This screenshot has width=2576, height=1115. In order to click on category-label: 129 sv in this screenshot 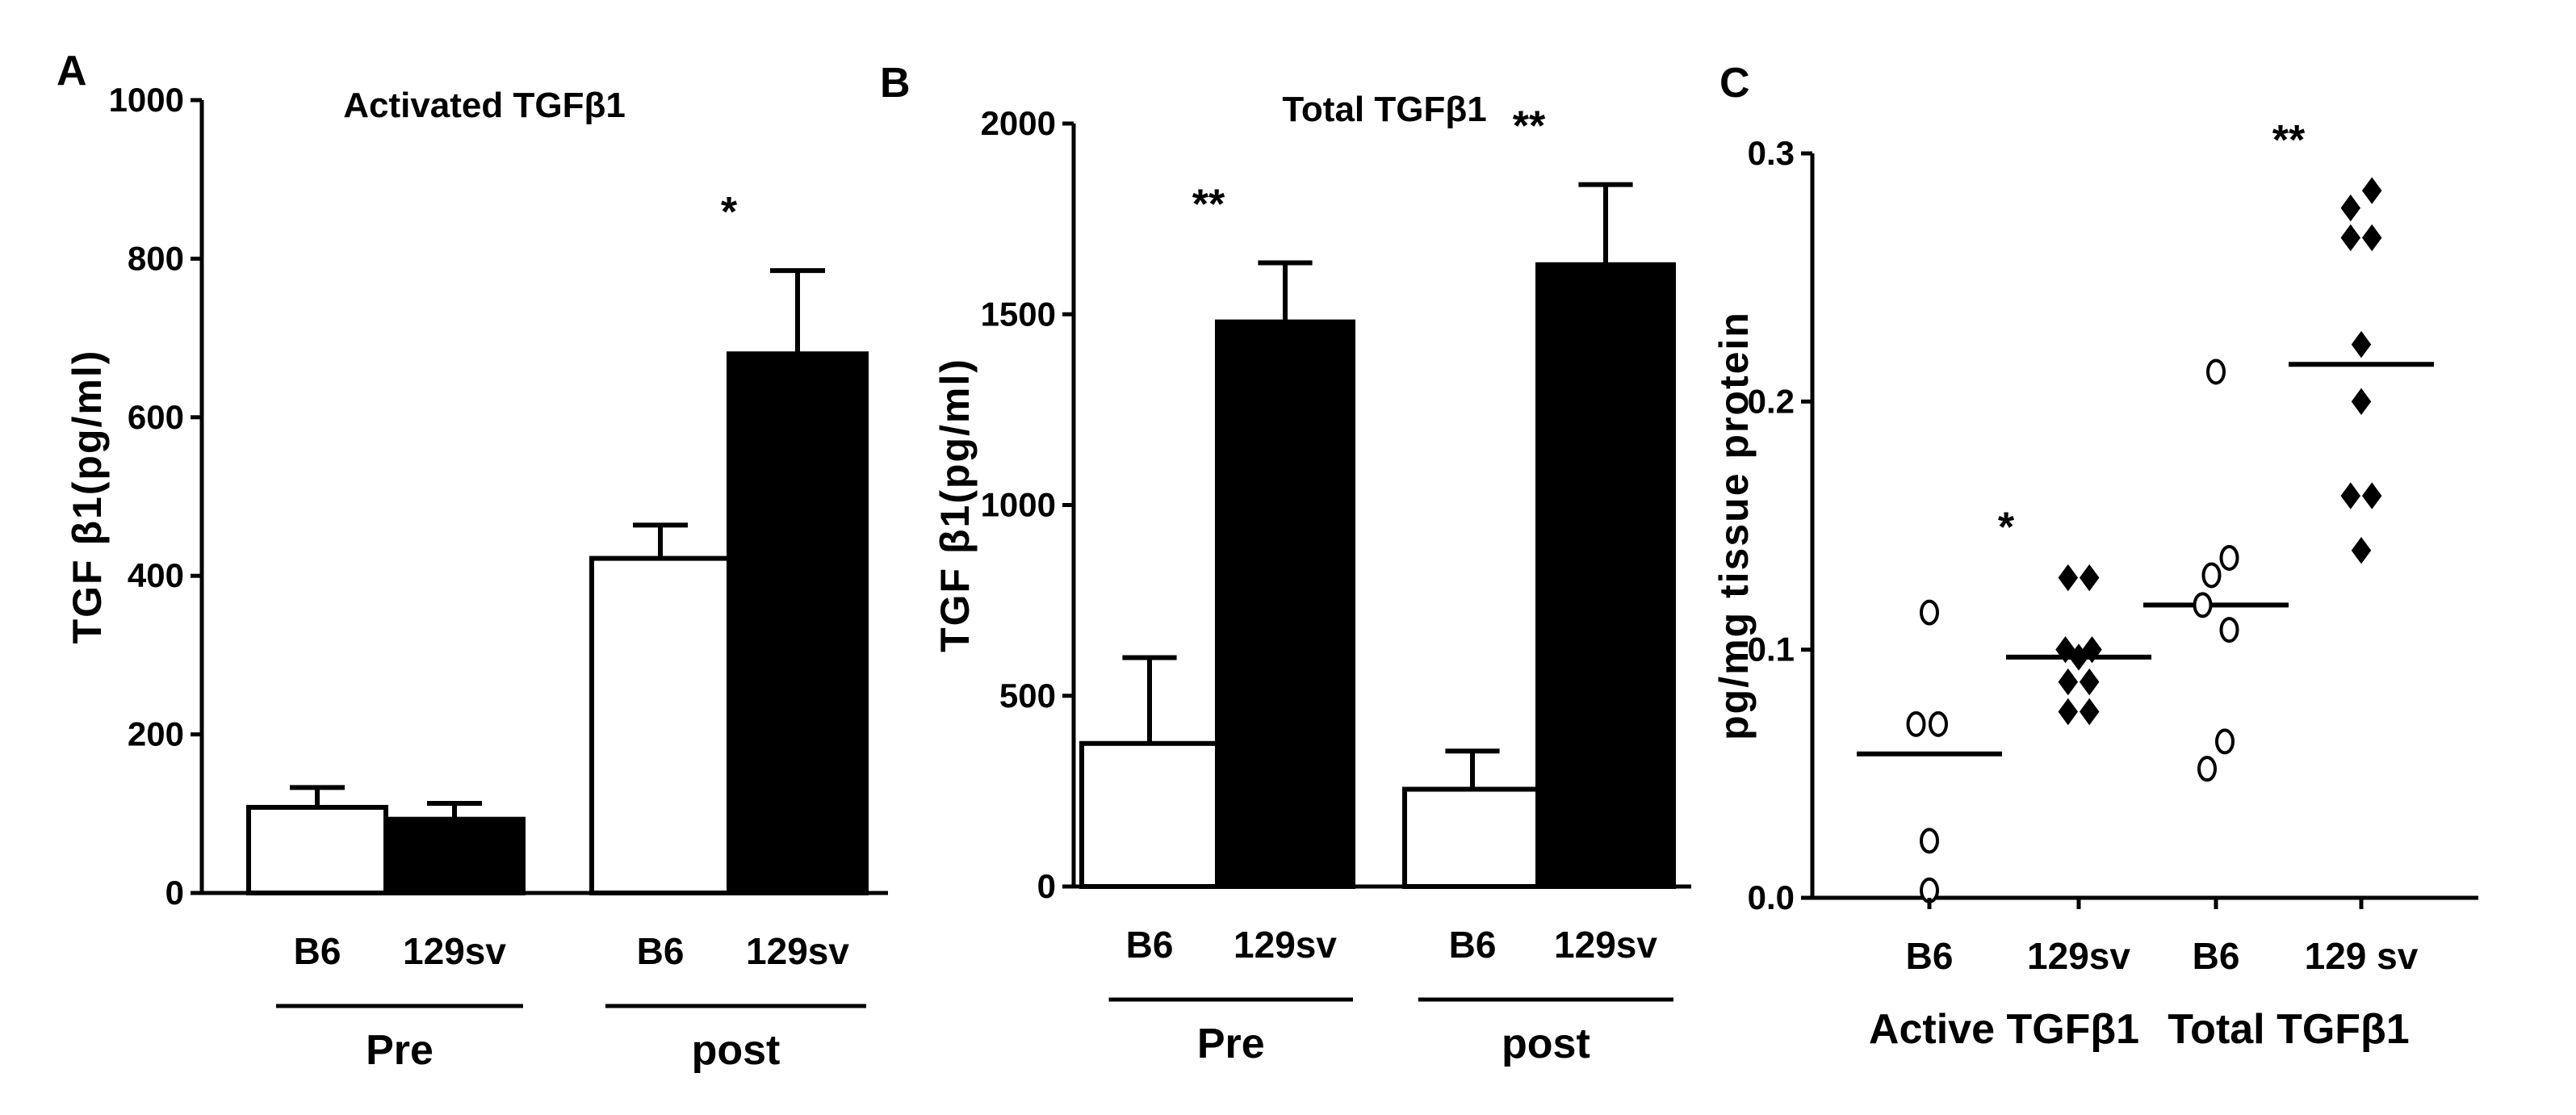, I will do `click(2362, 956)`.